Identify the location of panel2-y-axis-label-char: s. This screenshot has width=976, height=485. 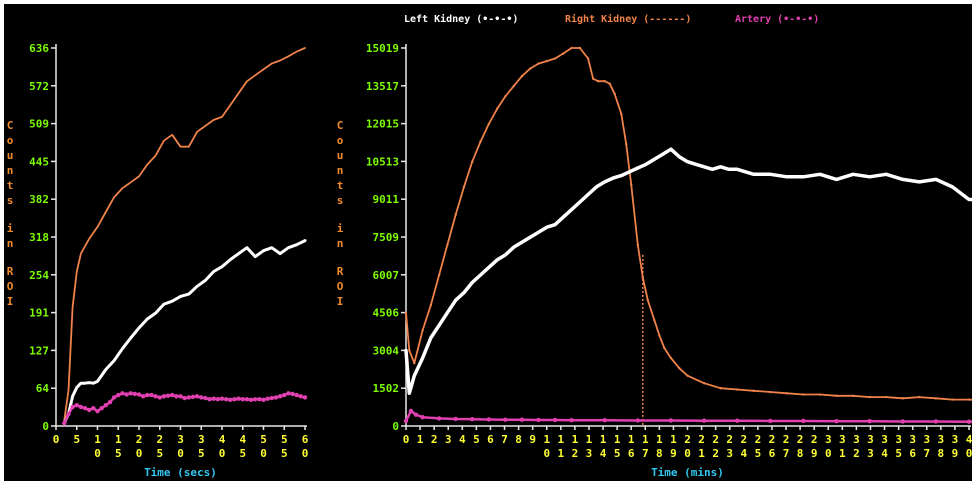
(340, 200).